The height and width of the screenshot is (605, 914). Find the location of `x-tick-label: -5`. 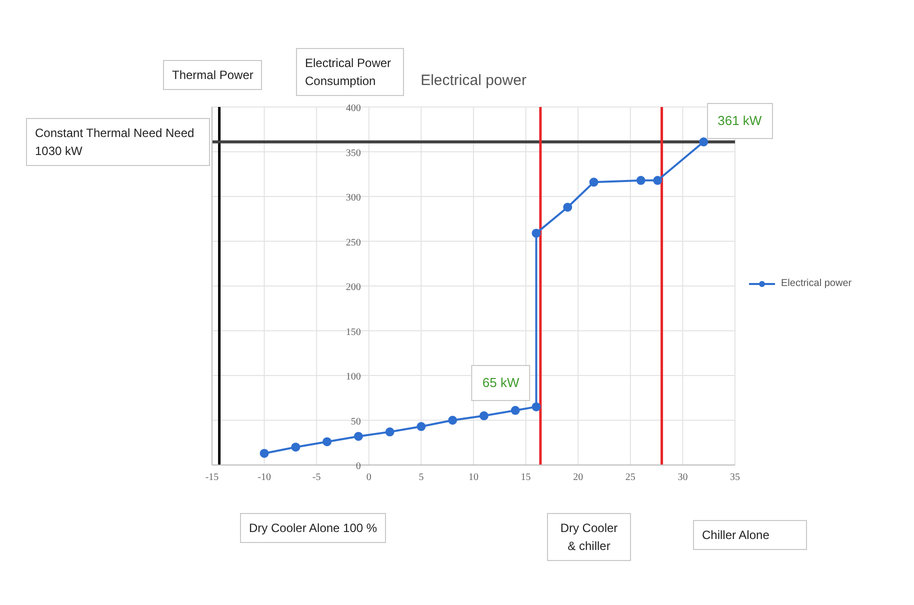

x-tick-label: -5 is located at coordinates (316, 478).